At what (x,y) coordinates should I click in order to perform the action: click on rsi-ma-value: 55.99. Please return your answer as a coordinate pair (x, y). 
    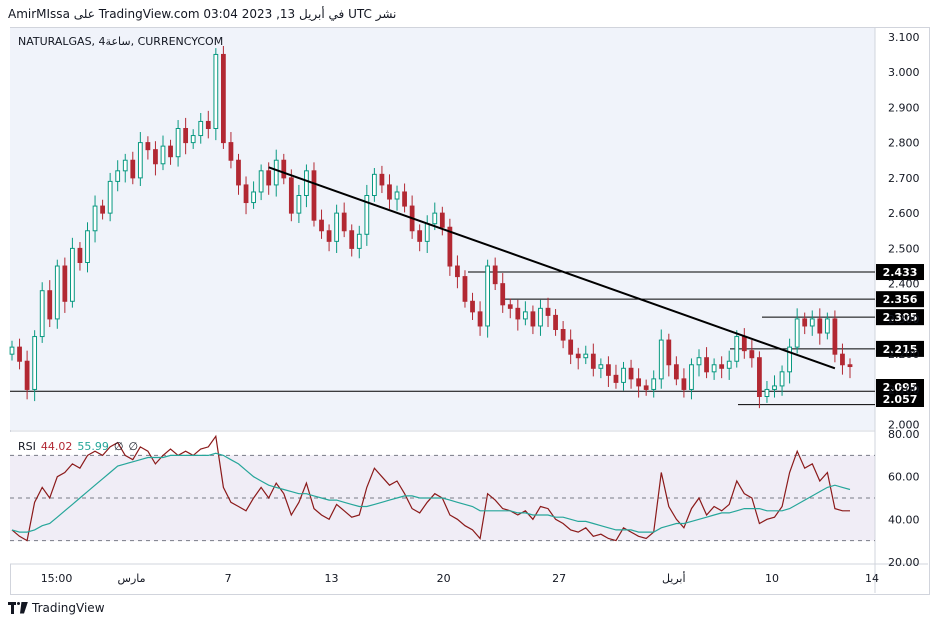
    Looking at the image, I should click on (93, 446).